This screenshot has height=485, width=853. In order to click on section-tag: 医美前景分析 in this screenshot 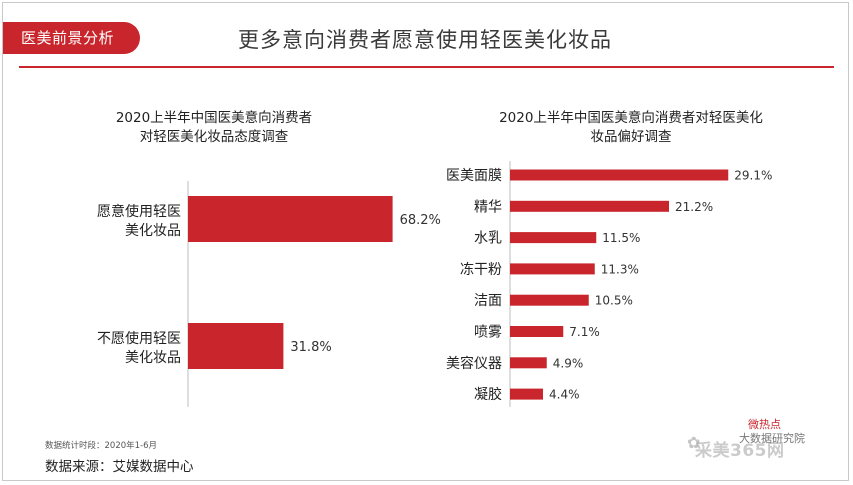, I will do `click(71, 38)`.